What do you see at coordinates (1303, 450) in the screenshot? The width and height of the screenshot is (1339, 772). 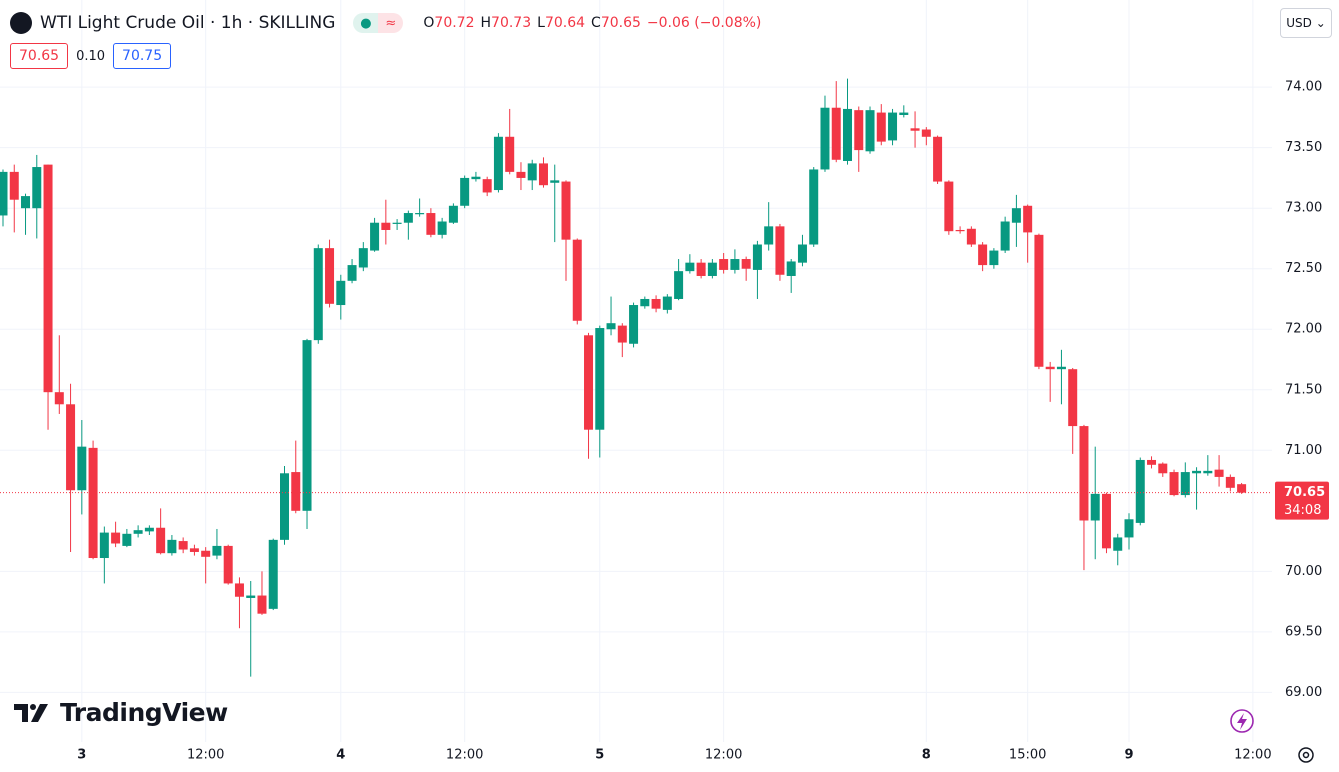 I see `y-tick-label: 71.00` at bounding box center [1303, 450].